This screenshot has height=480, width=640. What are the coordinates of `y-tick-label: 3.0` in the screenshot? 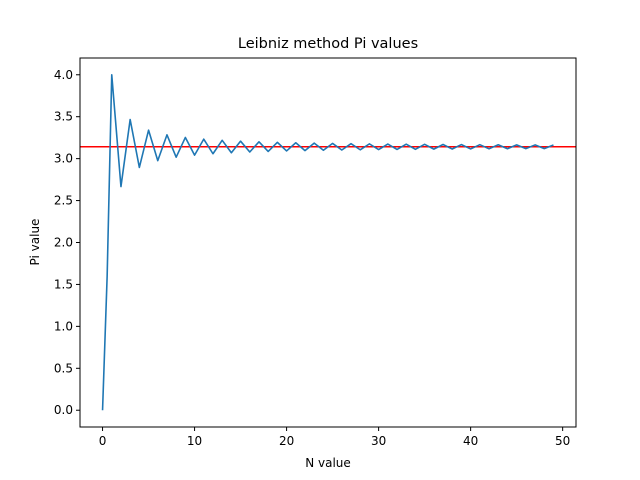 It's located at (63, 159).